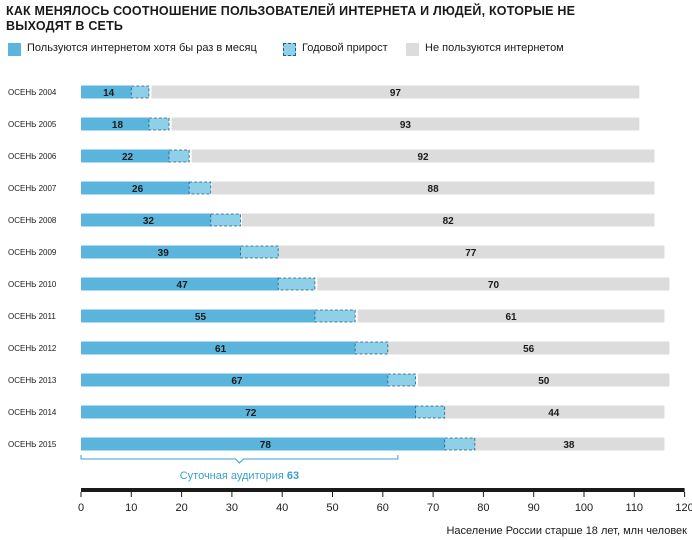 The image size is (692, 540). I want to click on category-label: ОСЕНЬ 2013, so click(32, 380).